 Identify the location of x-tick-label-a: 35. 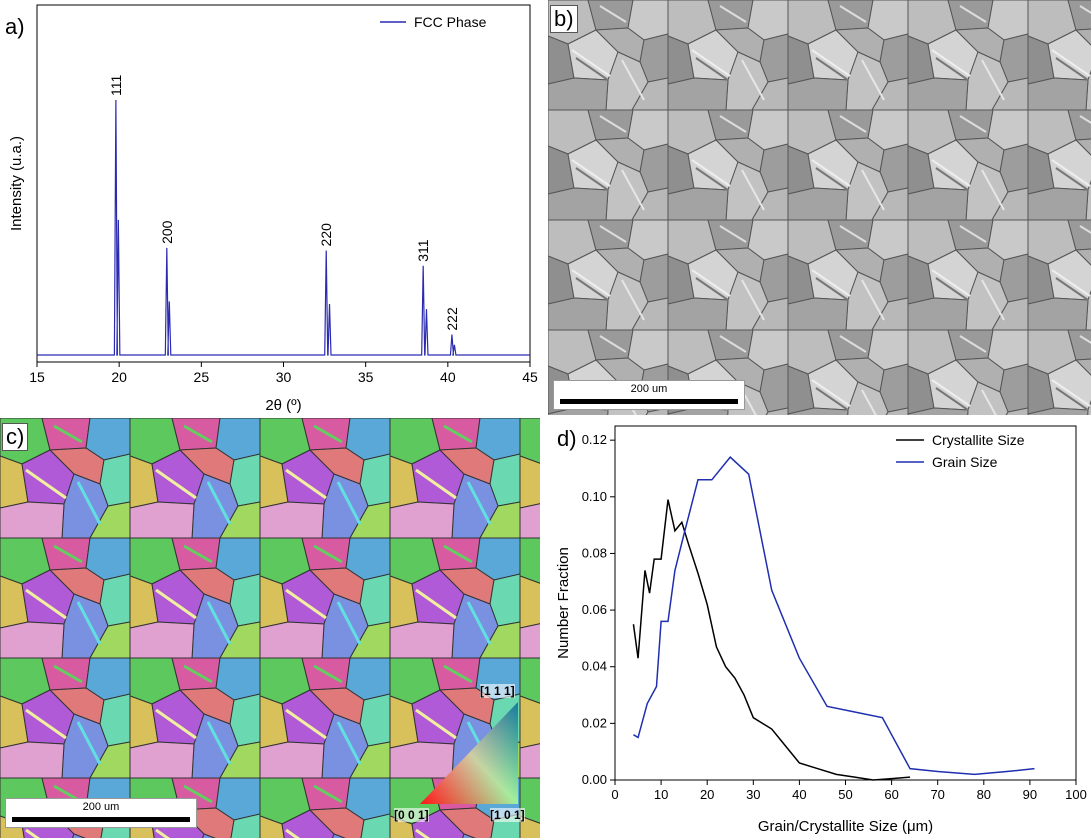
(366, 377).